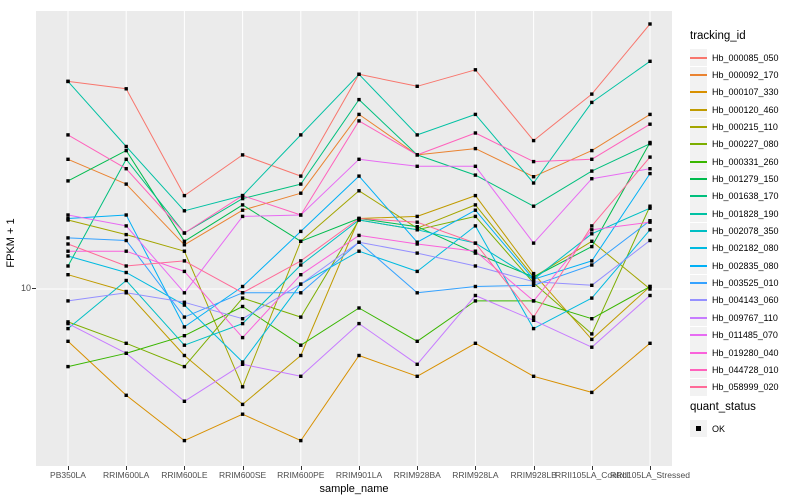  I want to click on point-Hb_001279_150-RRIM600LA, so click(126, 150).